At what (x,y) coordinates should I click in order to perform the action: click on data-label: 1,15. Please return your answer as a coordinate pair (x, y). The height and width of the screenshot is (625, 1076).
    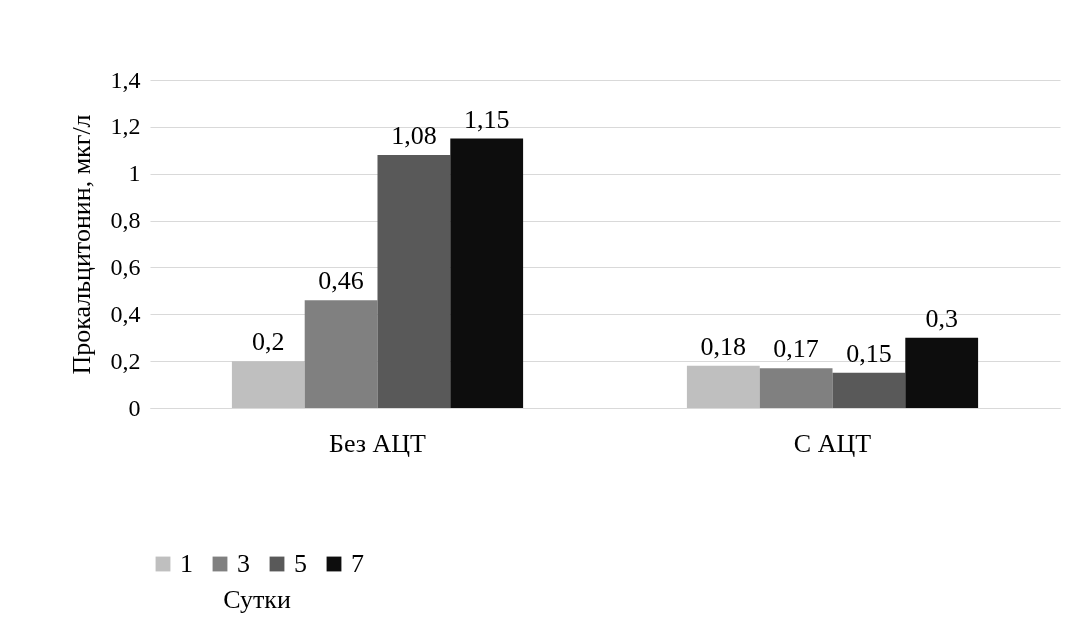
    Looking at the image, I should click on (486, 119).